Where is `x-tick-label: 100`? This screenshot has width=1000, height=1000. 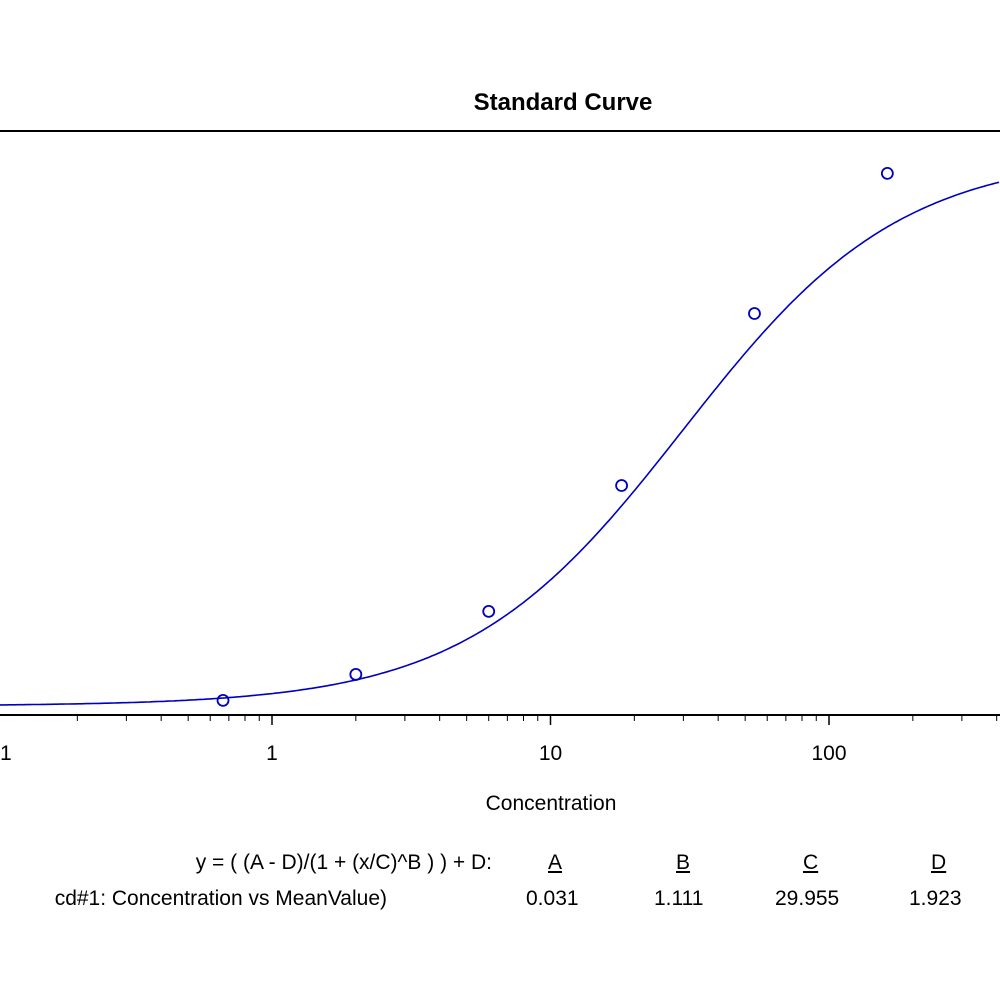
x-tick-label: 100 is located at coordinates (828, 753).